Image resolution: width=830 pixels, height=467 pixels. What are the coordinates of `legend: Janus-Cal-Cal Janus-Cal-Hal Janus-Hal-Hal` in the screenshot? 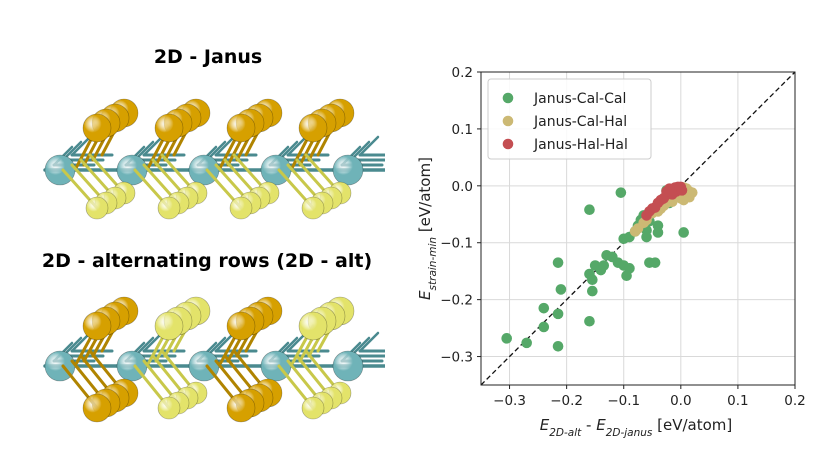 It's located at (569, 119).